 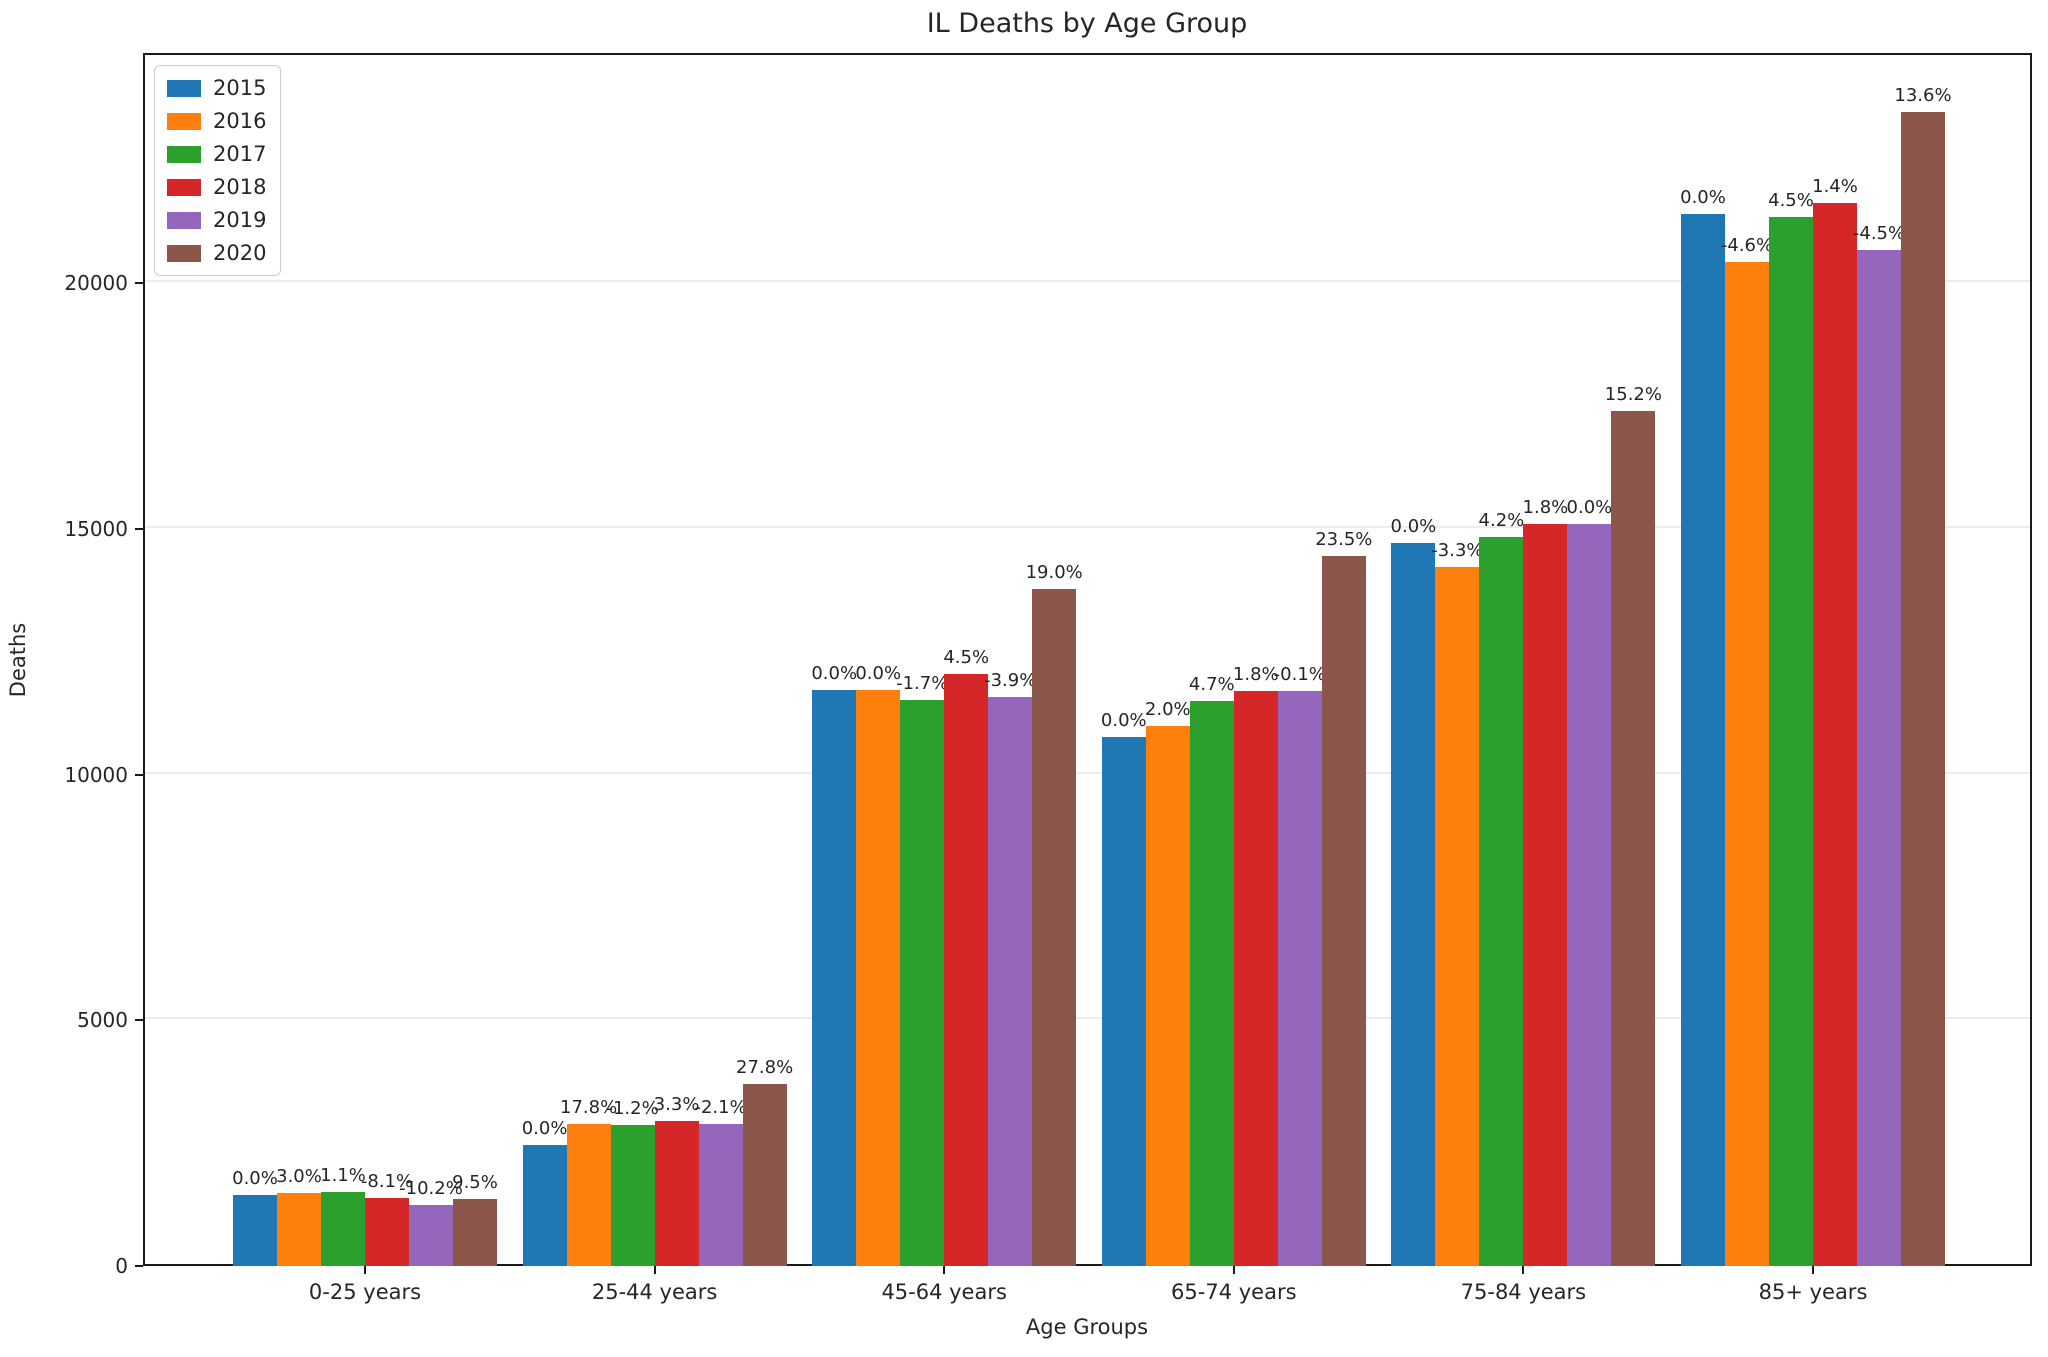 I want to click on x-tick-label: 0-25 years, so click(x=365, y=1292).